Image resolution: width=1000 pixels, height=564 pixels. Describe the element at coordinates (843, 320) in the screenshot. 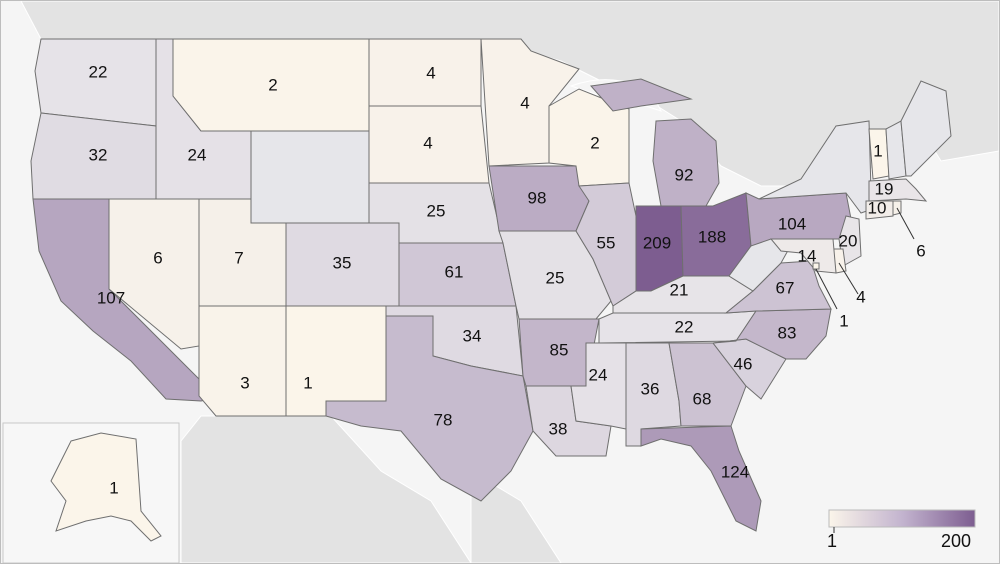

I see `value-label-dc: 1` at that location.